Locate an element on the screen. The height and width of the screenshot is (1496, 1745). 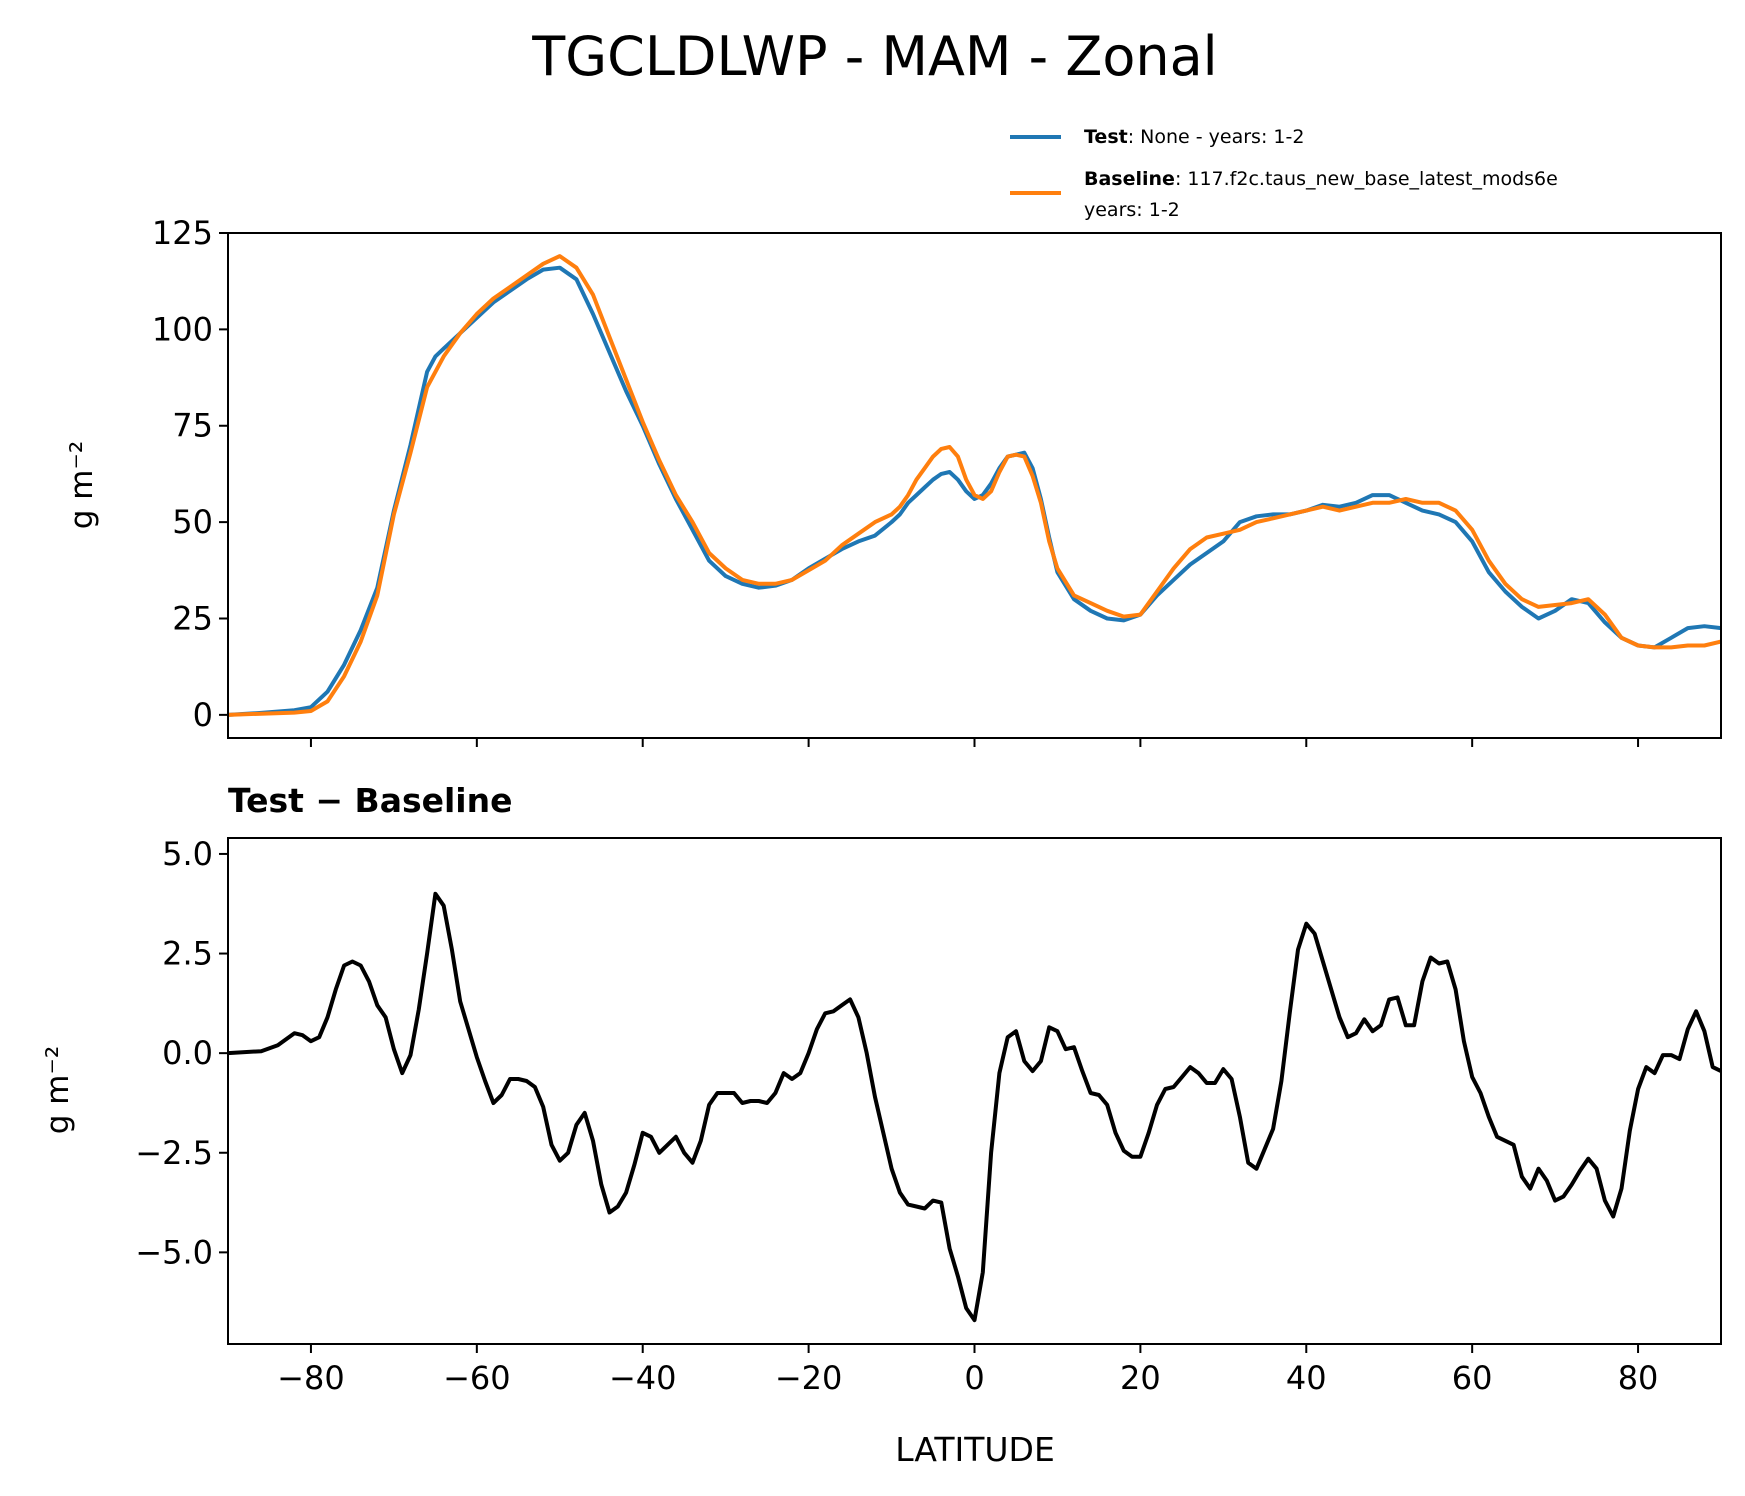
bottom-y-tick-label: 5.0 is located at coordinates (187, 854).